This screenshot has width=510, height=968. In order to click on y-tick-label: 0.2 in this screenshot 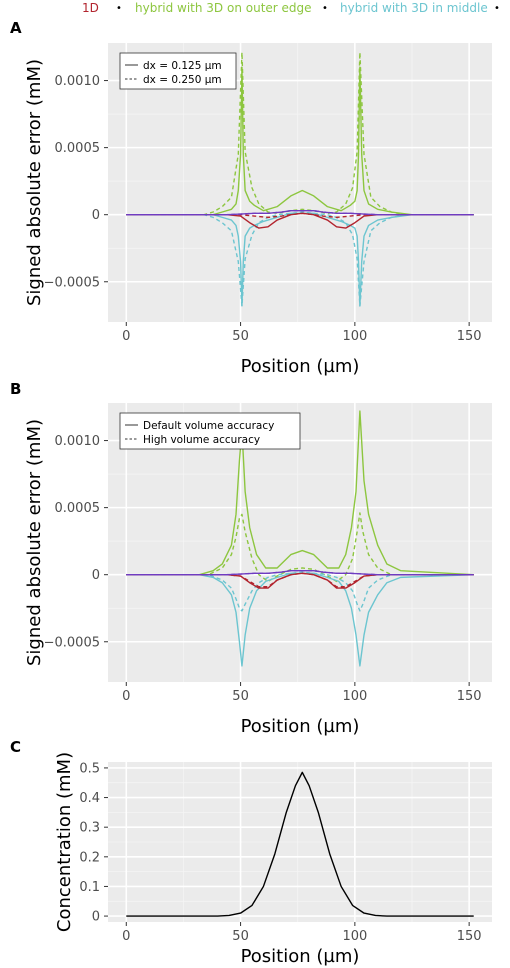, I will do `click(89, 857)`.